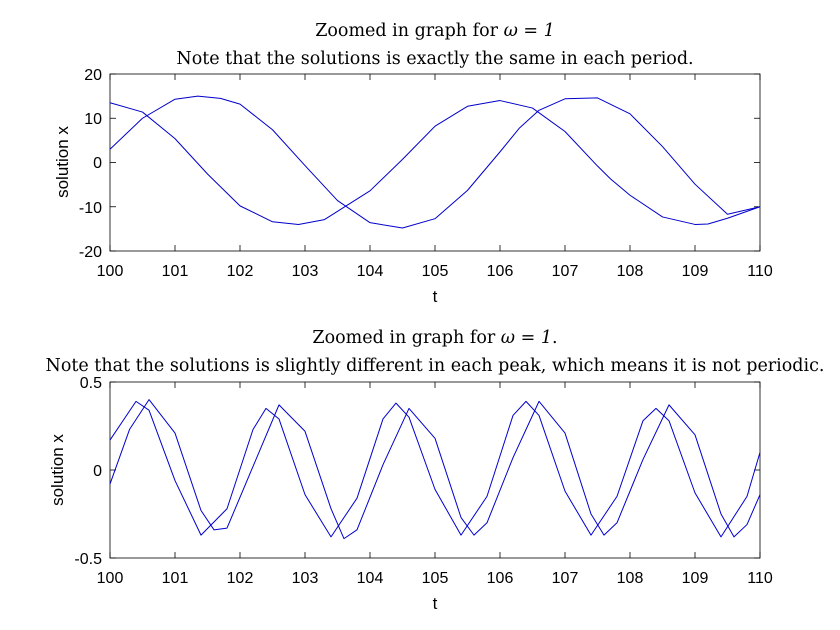 The image size is (840, 630). What do you see at coordinates (695, 578) in the screenshot?
I see `bottom-xtick-label: 109` at bounding box center [695, 578].